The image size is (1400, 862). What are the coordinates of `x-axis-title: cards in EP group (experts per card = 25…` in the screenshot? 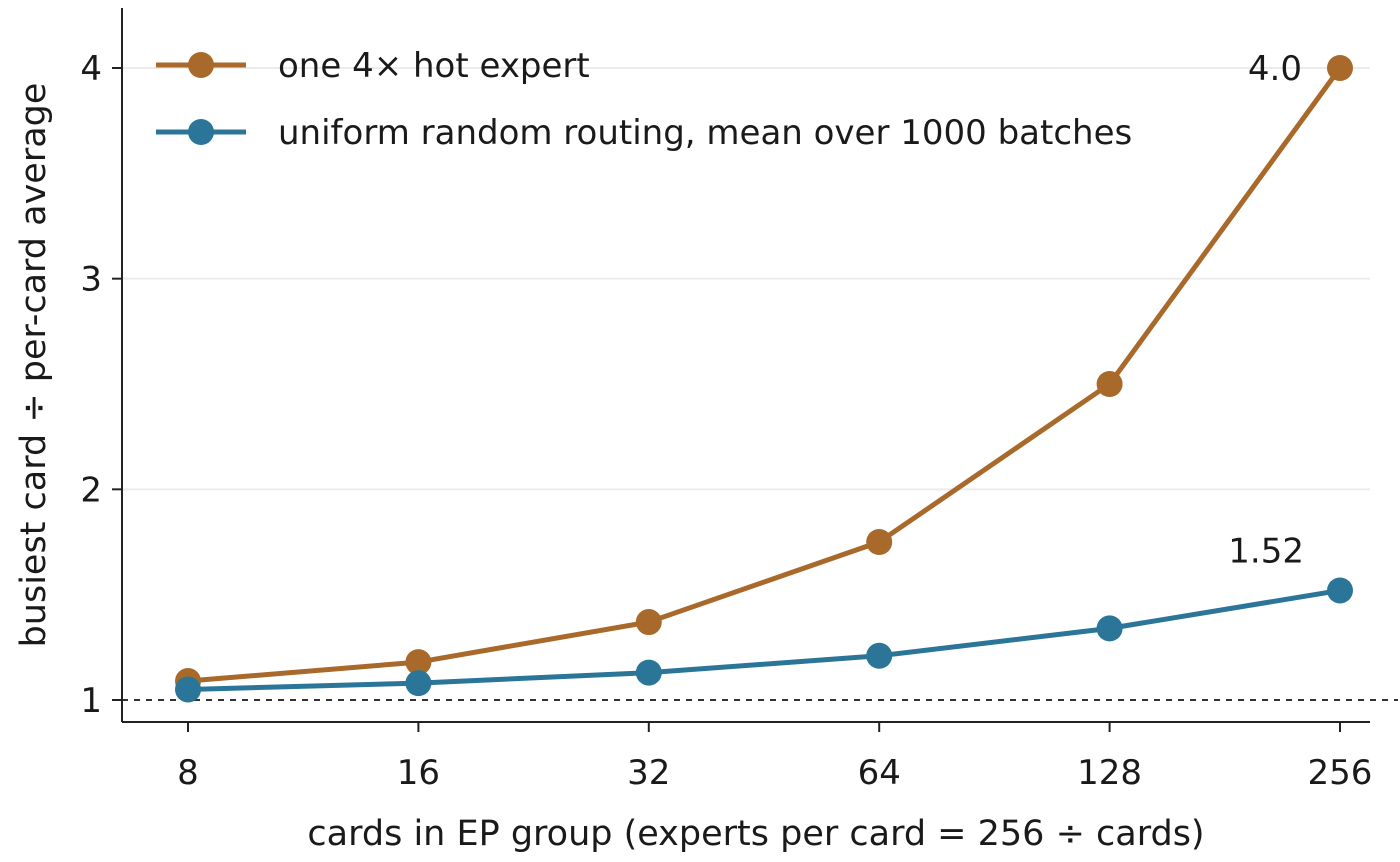 It's located at (755, 834).